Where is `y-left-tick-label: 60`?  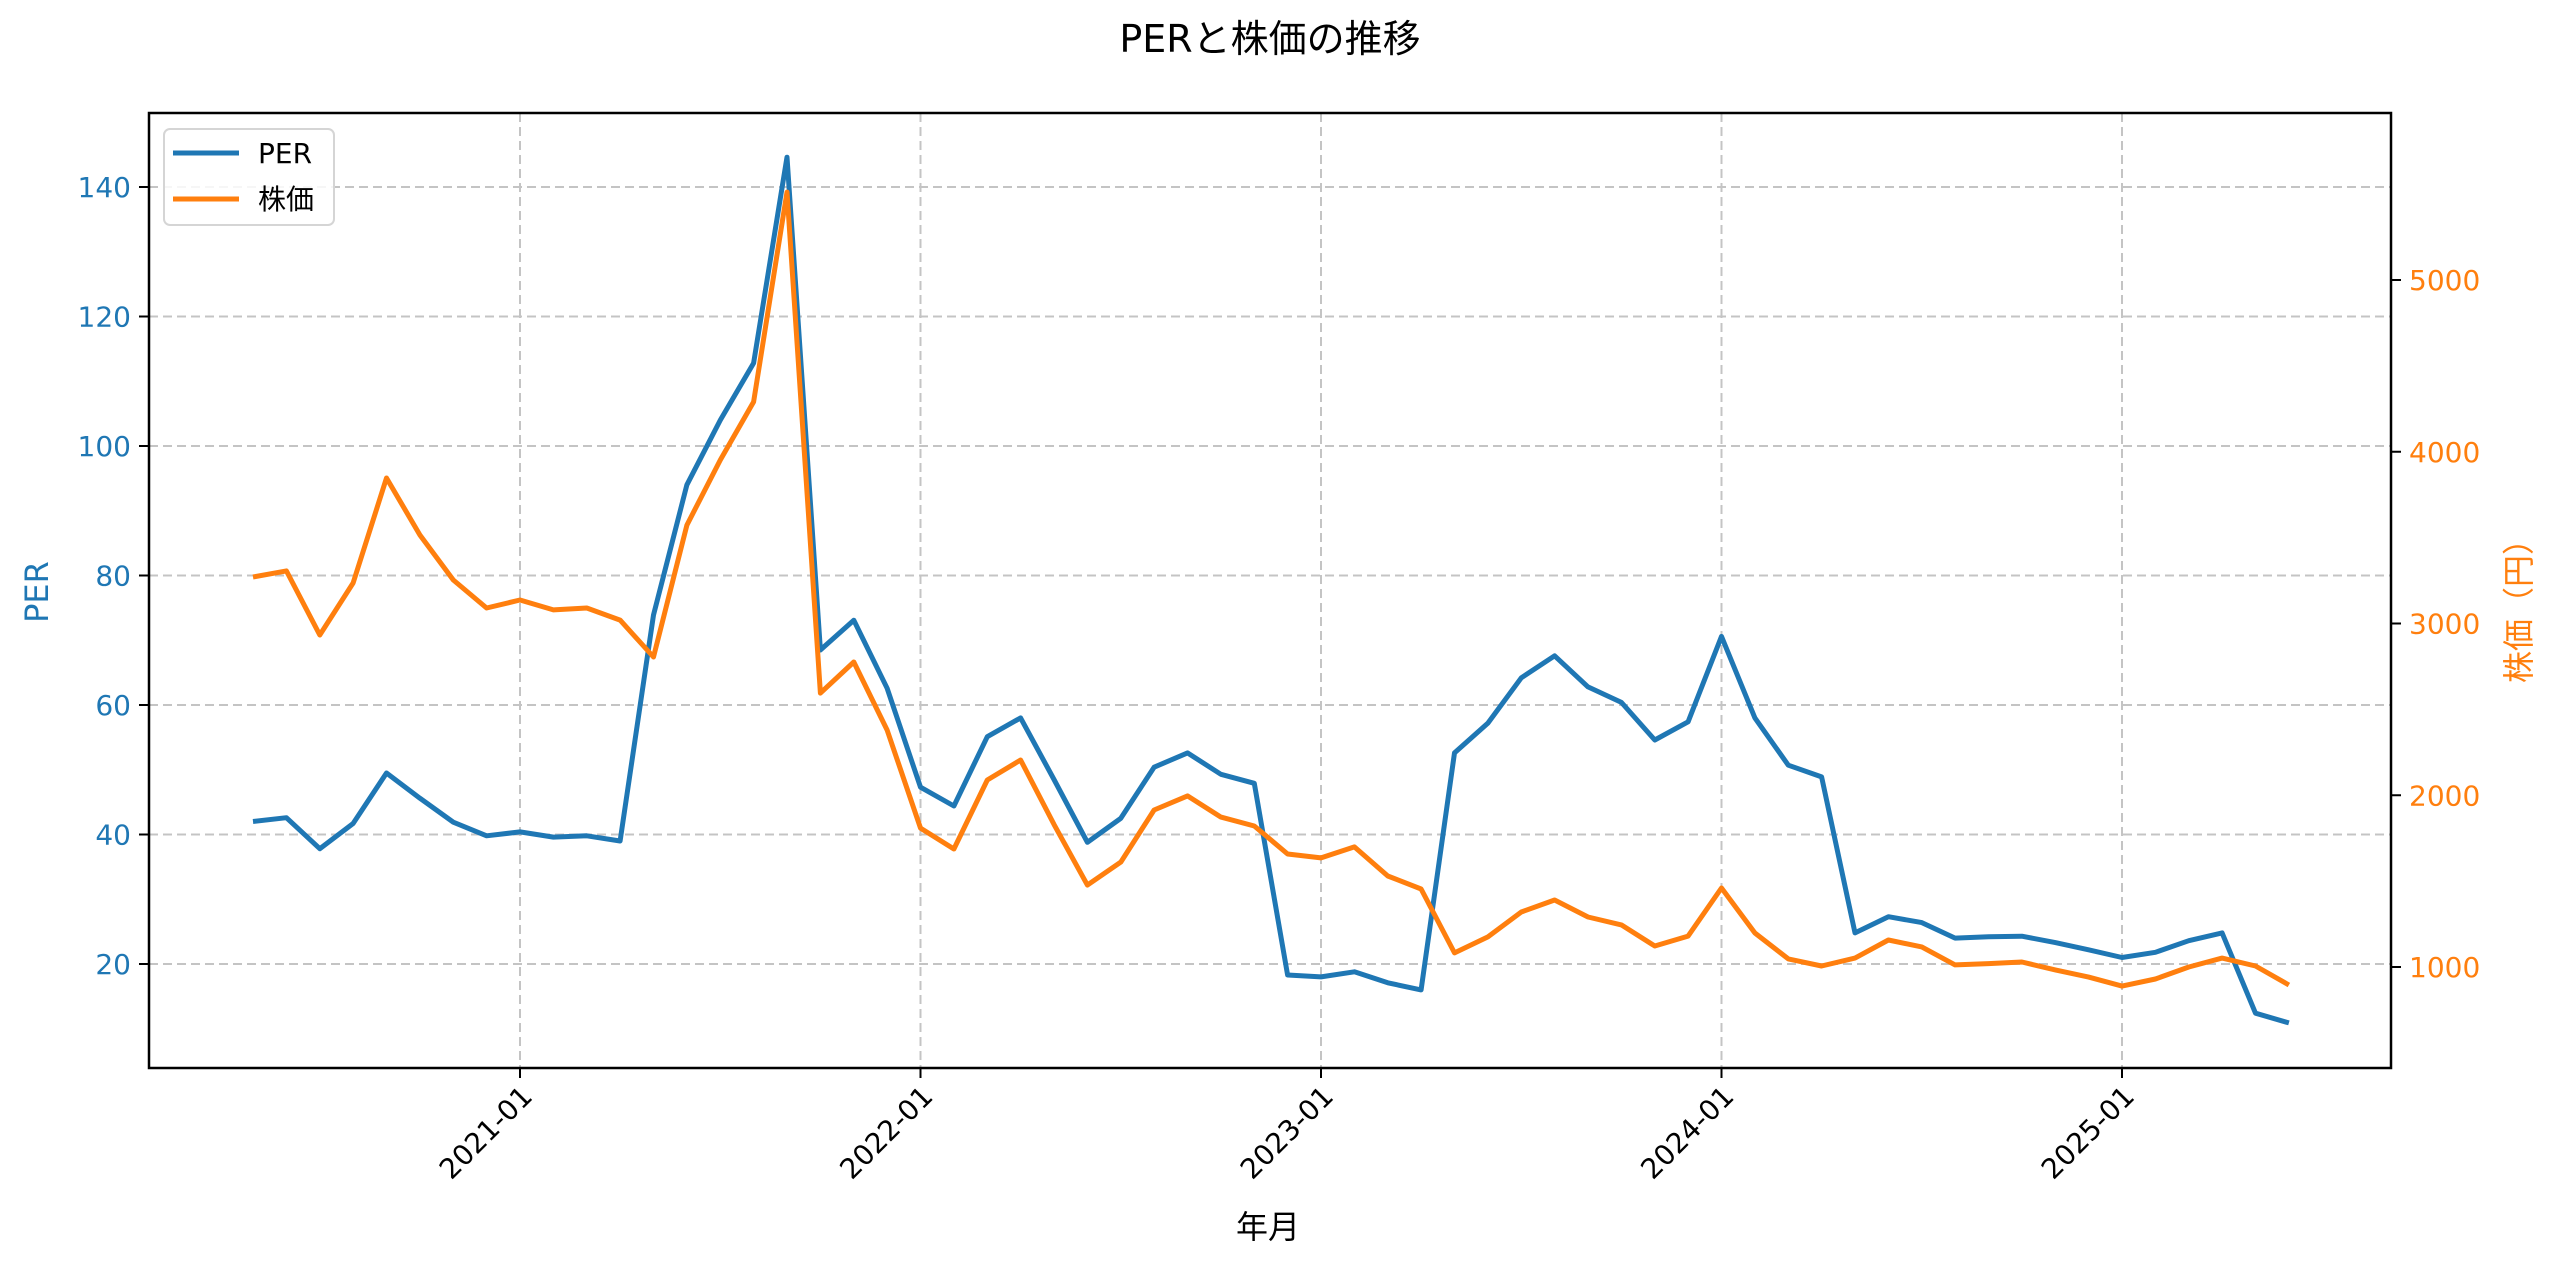
y-left-tick-label: 60 is located at coordinates (113, 705).